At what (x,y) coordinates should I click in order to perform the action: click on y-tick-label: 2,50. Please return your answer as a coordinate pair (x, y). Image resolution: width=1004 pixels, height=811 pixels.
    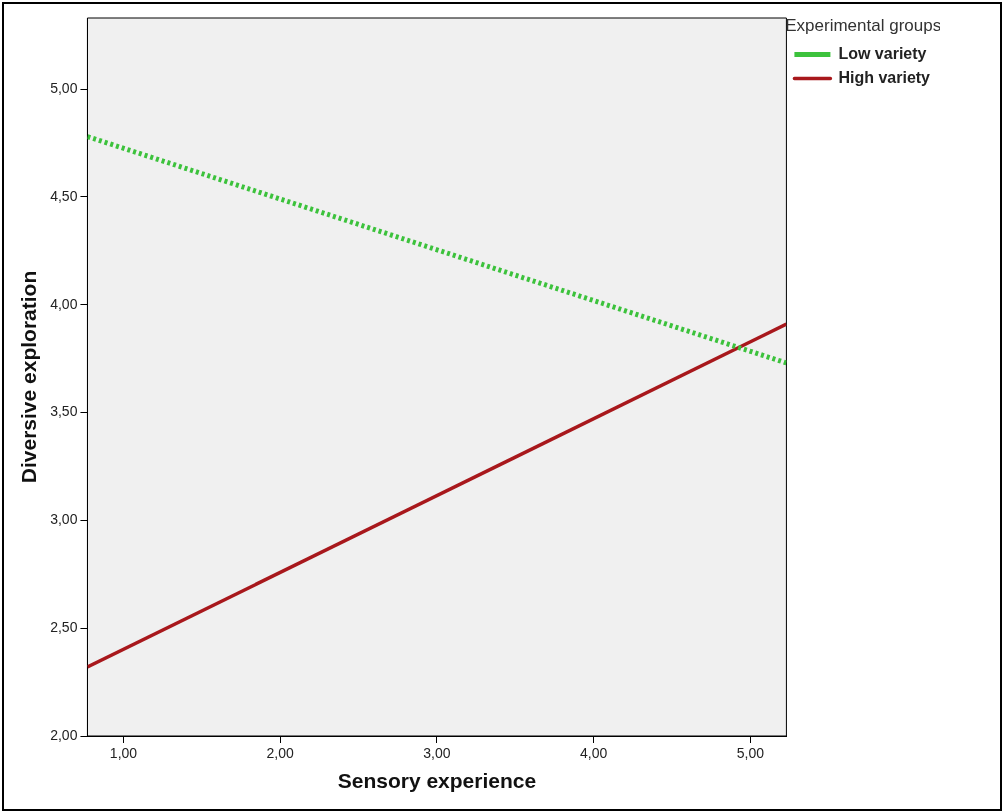
    Looking at the image, I should click on (64, 627).